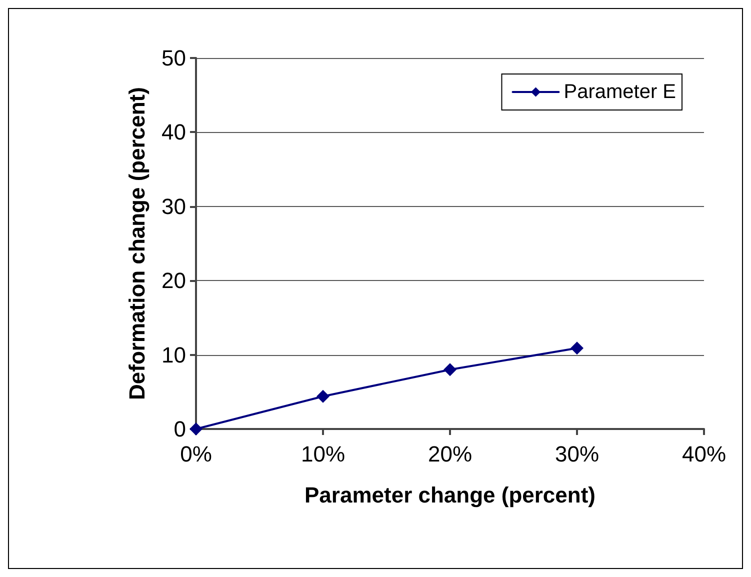 Image resolution: width=751 pixels, height=577 pixels. What do you see at coordinates (174, 58) in the screenshot?
I see `y-tick-label: 50` at bounding box center [174, 58].